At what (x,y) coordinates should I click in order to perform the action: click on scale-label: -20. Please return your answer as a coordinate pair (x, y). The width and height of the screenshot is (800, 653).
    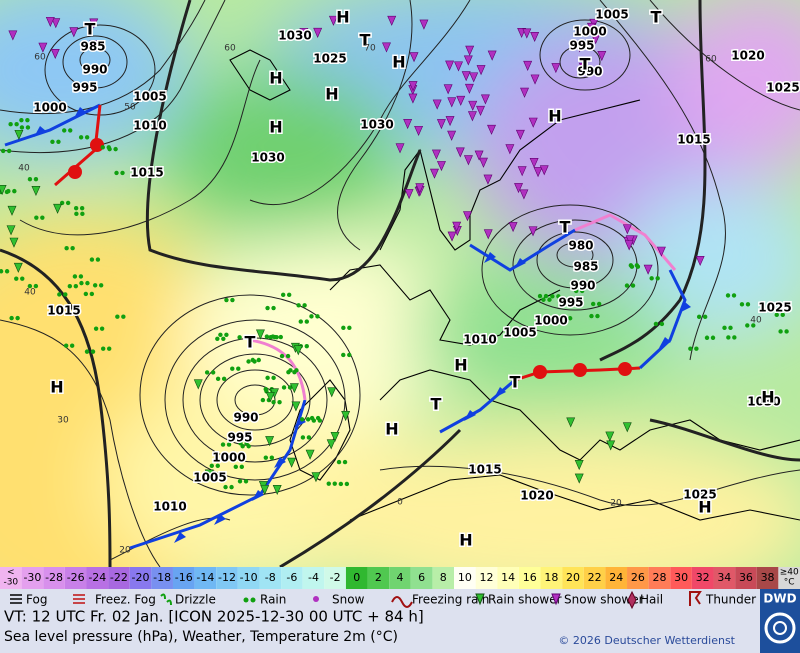
    Looking at the image, I should click on (141, 577).